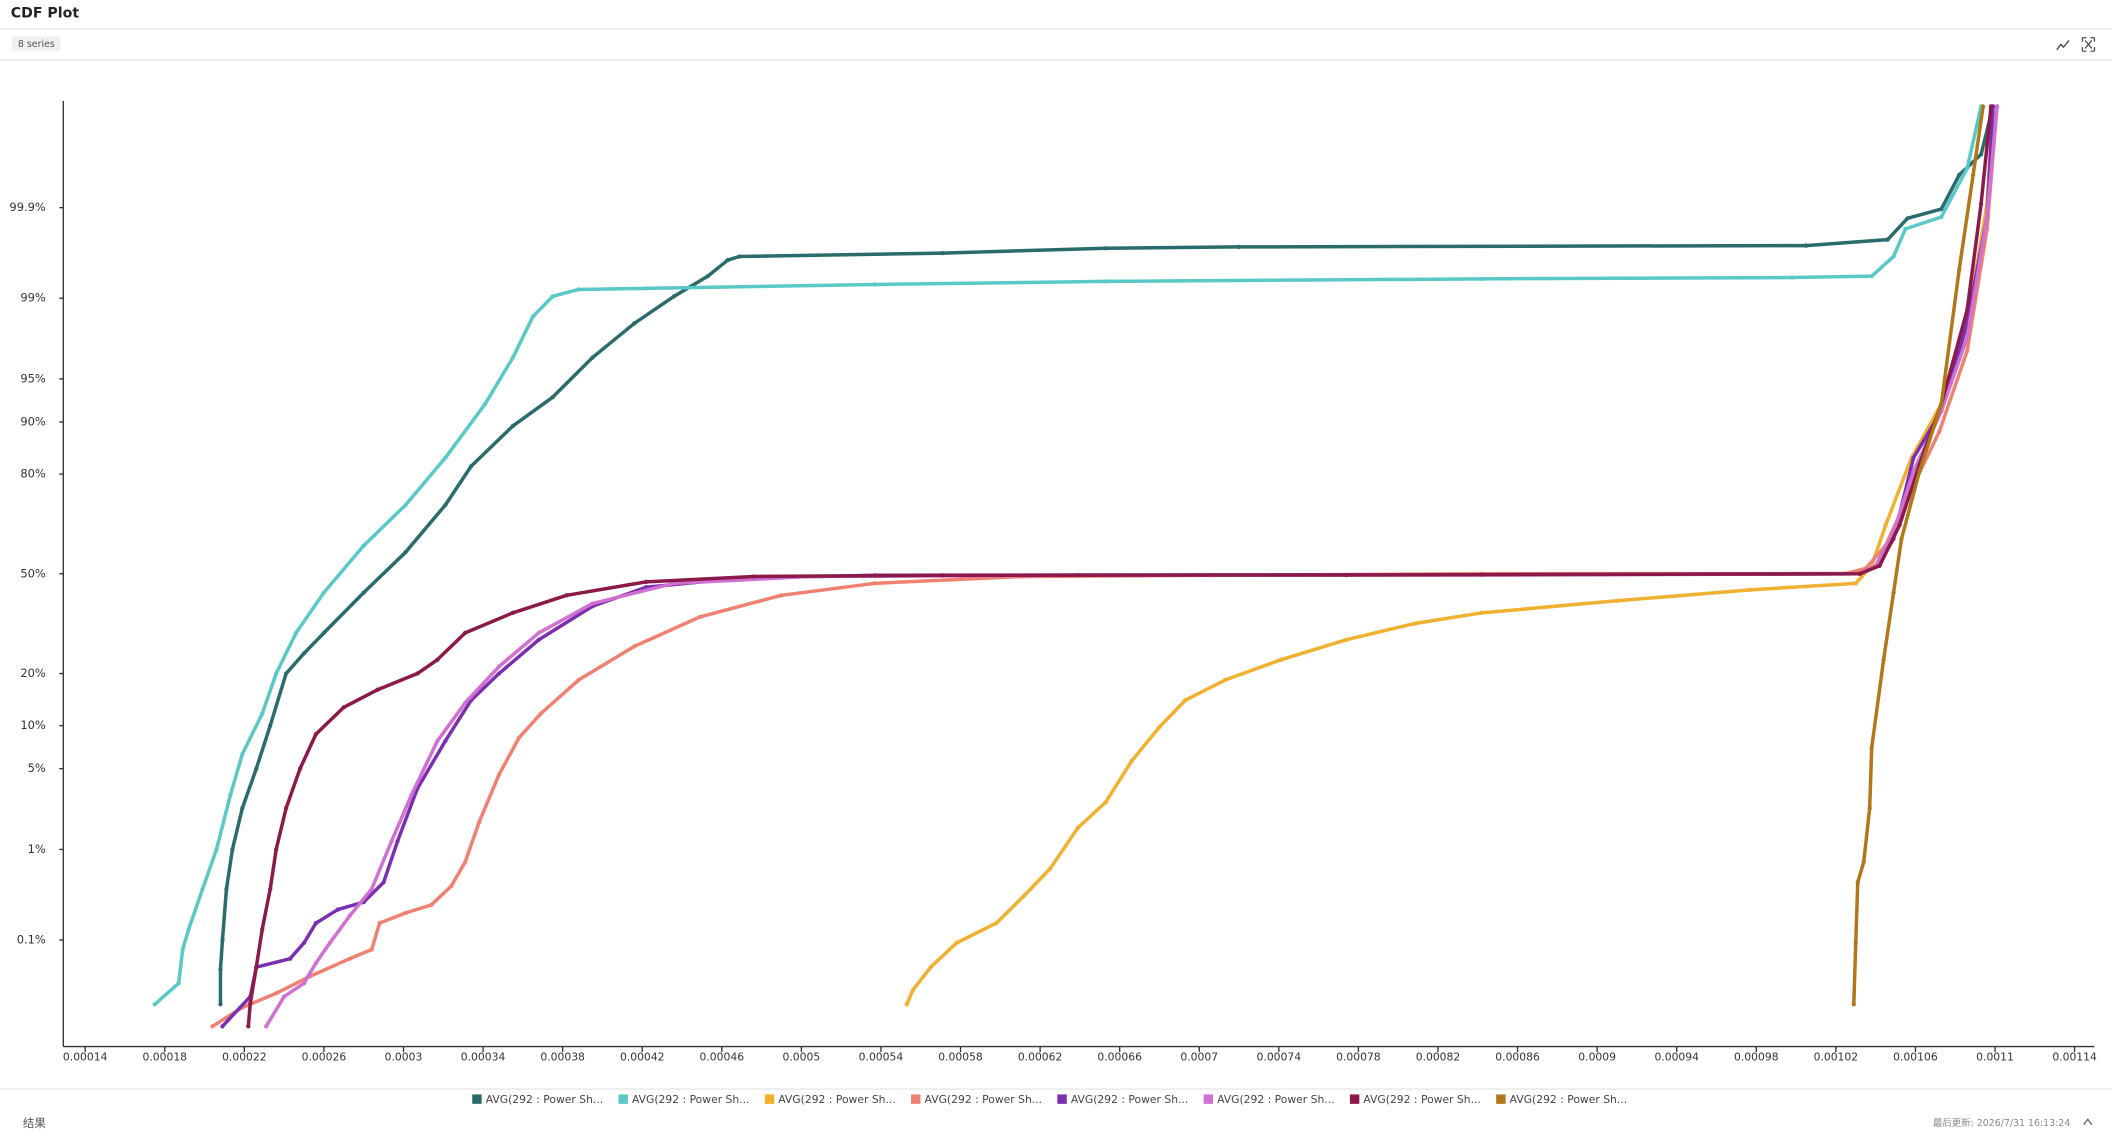  Describe the element at coordinates (33, 298) in the screenshot. I see `y-tick-label: 99%` at that location.